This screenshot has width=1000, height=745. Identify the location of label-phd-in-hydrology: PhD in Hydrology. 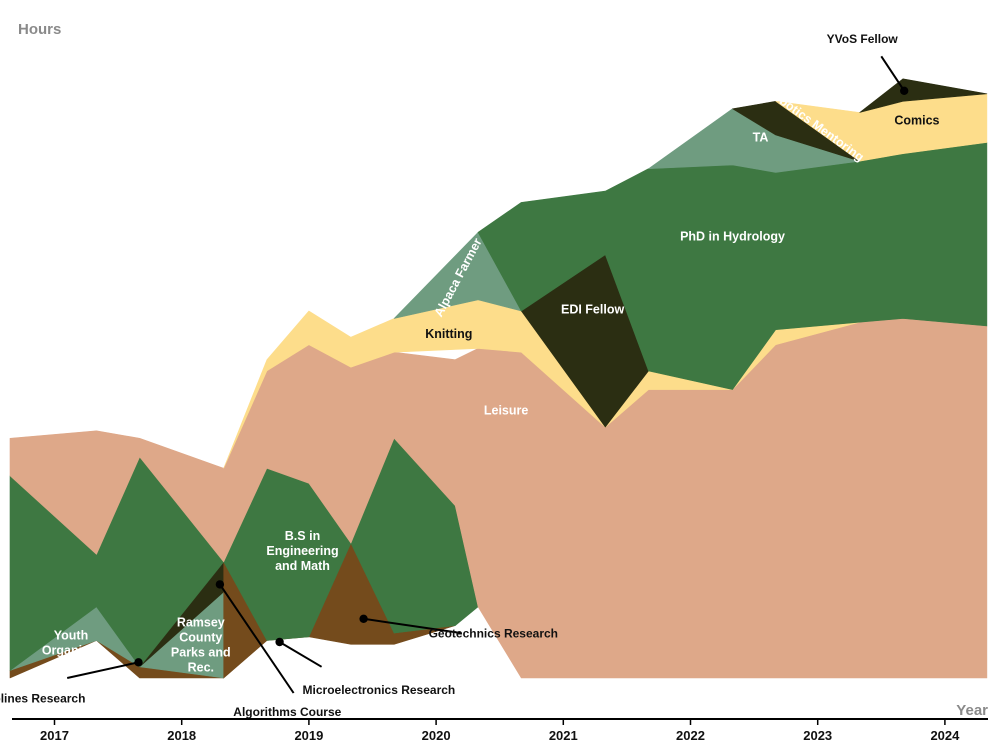
(732, 237).